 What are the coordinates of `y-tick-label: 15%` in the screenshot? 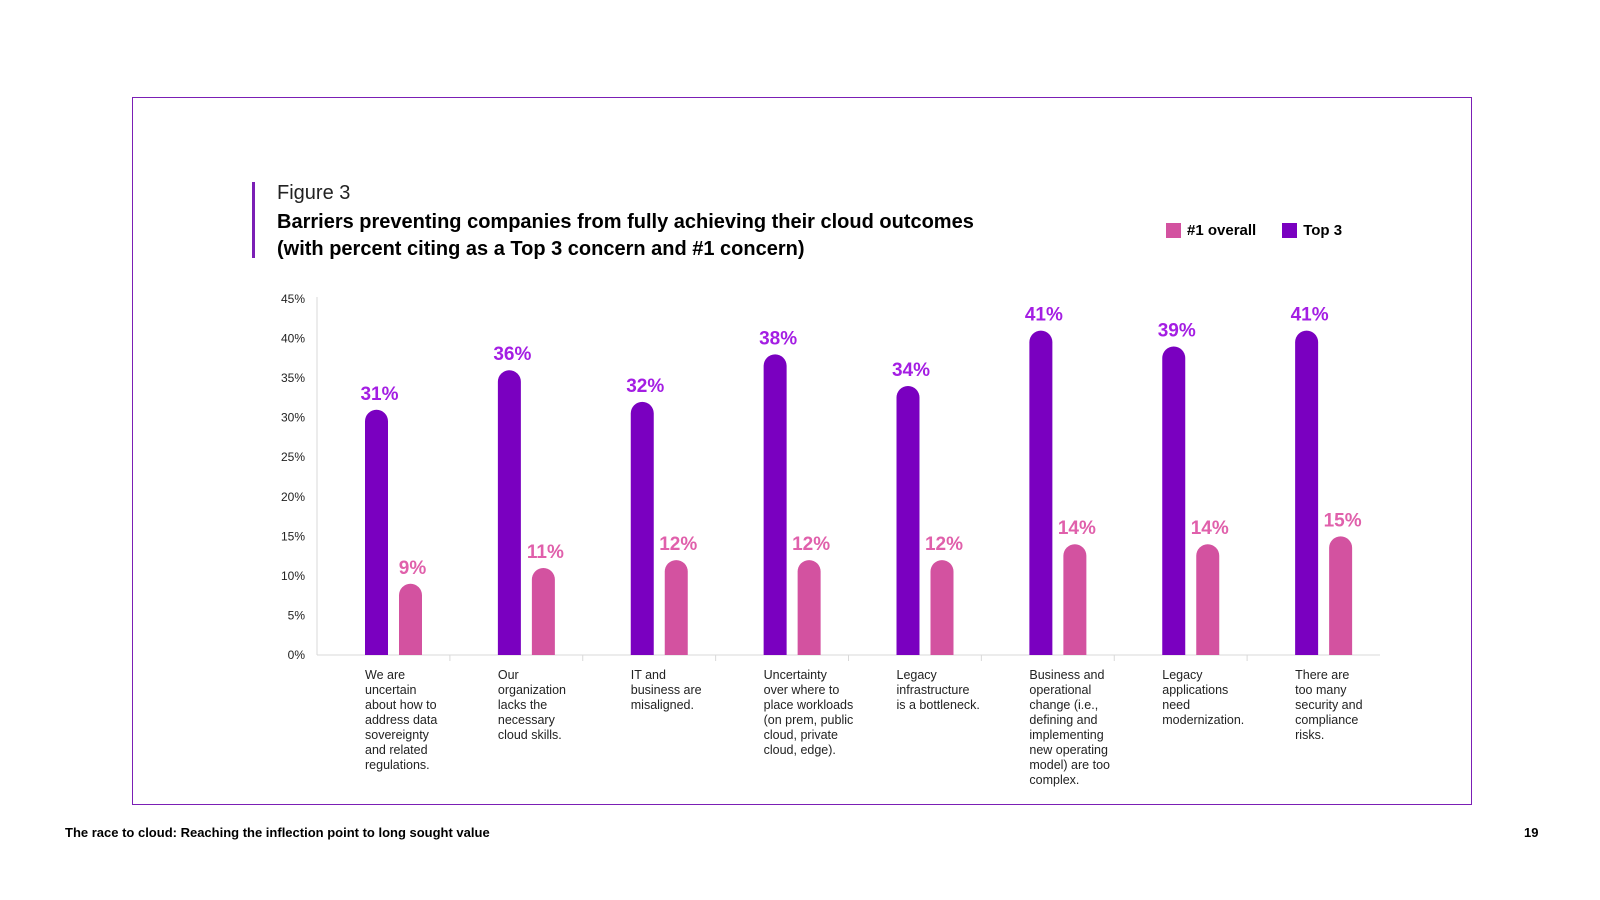 It's located at (293, 536).